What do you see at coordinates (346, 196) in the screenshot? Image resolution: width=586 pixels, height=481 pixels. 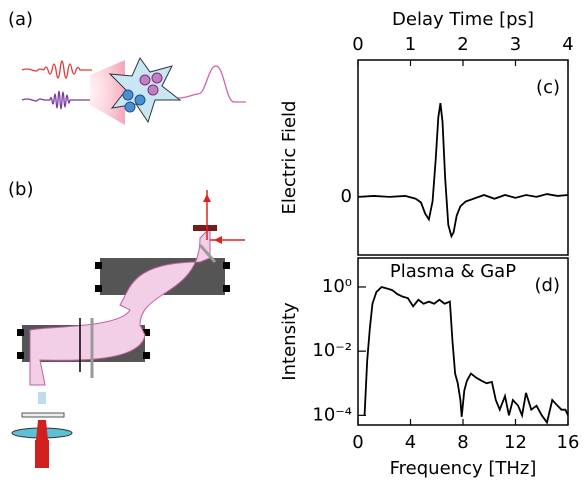 I see `y-tick-label: 0` at bounding box center [346, 196].